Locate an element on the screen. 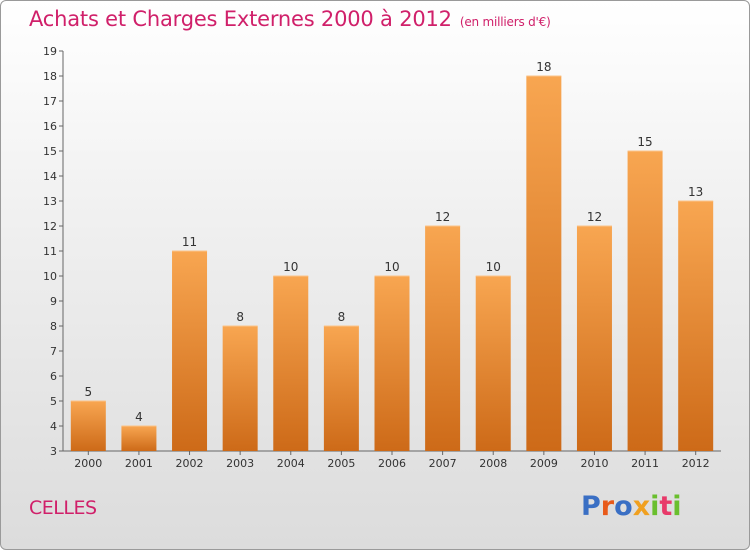  y-tick-label: 15 is located at coordinates (50, 151).